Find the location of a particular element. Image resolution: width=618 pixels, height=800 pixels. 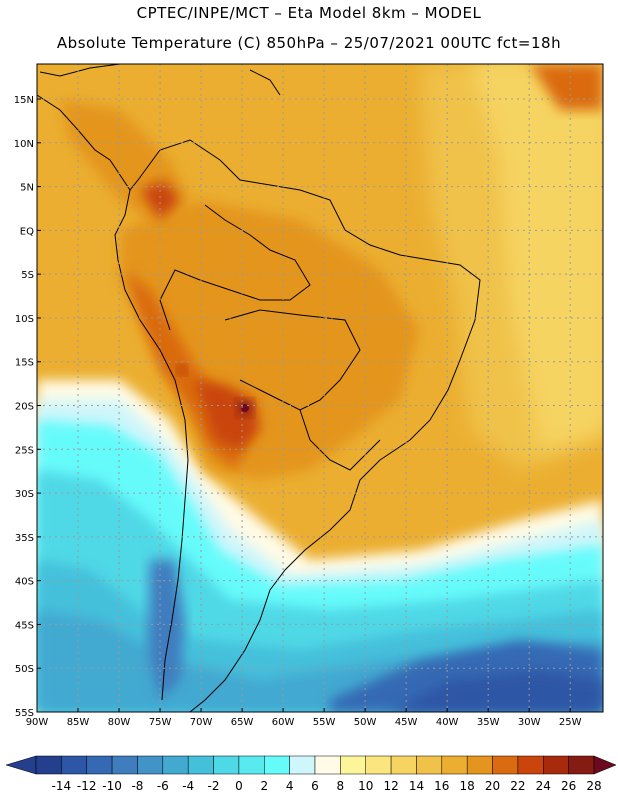

lat-label: 40S is located at coordinates (24, 582).